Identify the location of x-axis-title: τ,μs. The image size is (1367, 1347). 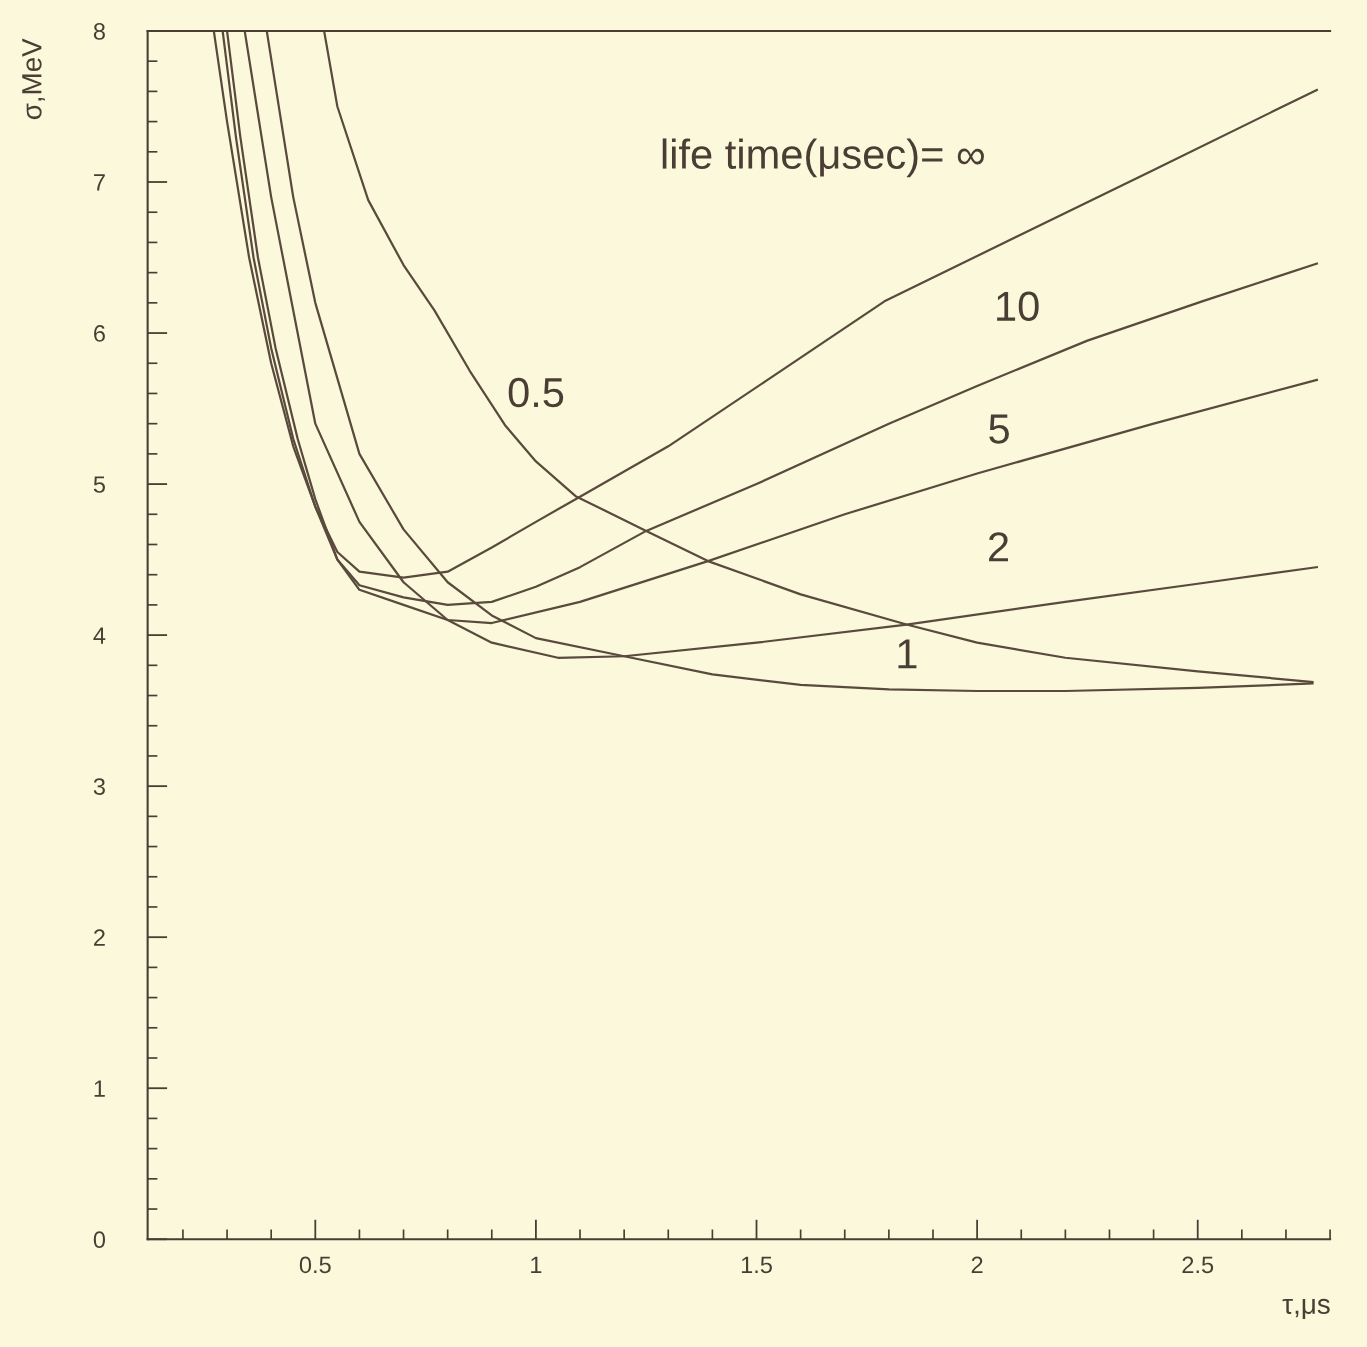
(1306, 1309).